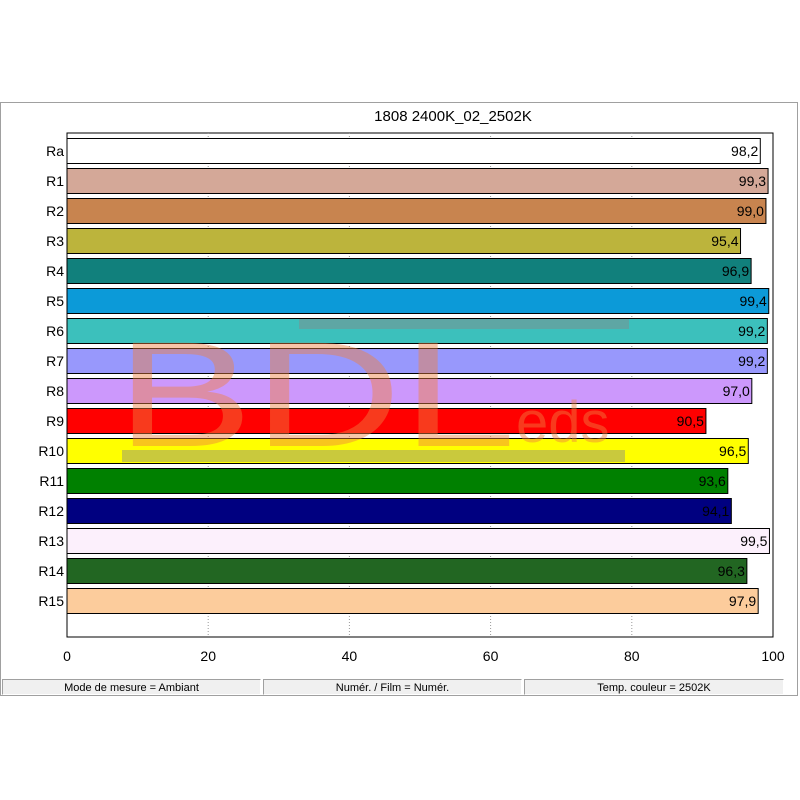  Describe the element at coordinates (392, 687) in the screenshot. I see `status-film: Numér. / Film = Numér.` at that location.